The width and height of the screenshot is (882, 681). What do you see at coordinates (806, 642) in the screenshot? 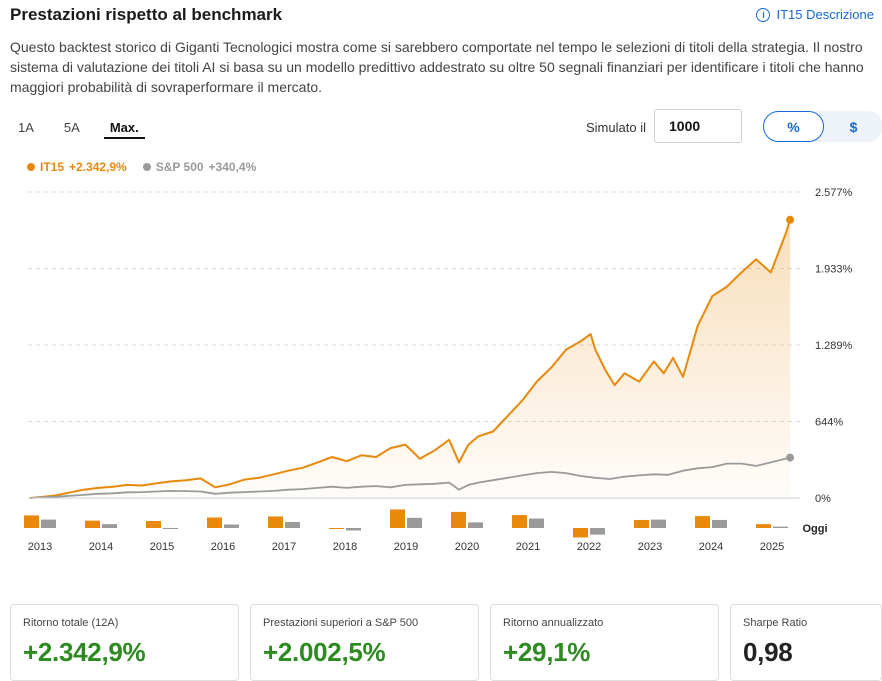
I see `stat-card: Sharpe Ratio 0,98` at bounding box center [806, 642].